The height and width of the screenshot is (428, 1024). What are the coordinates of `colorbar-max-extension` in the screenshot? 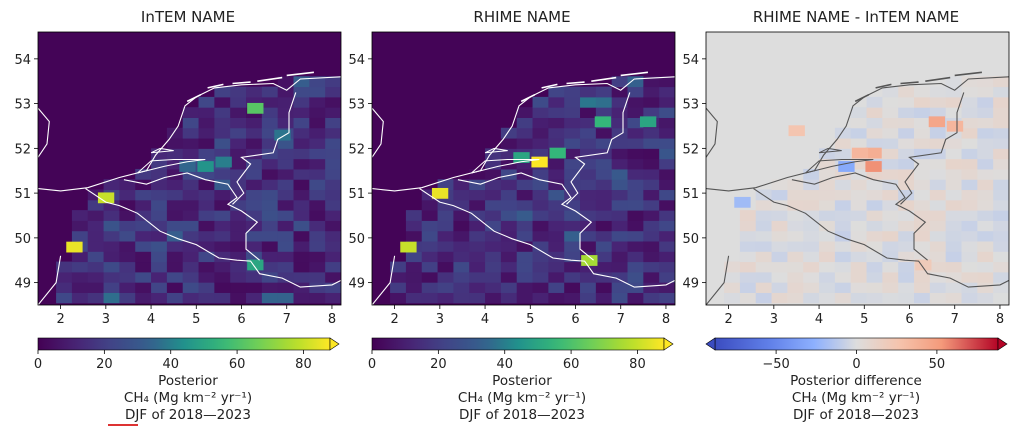 It's located at (668, 344).